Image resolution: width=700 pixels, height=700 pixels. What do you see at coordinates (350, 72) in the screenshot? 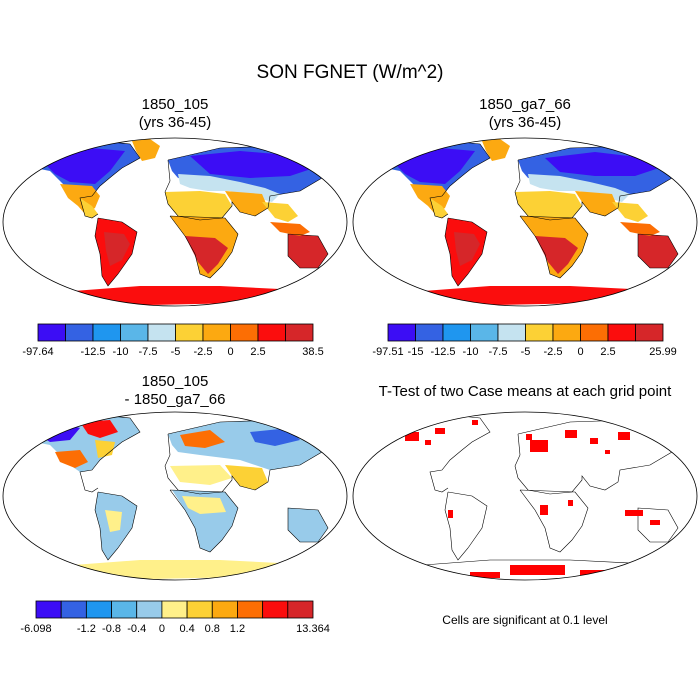
I see `figure-title: SON FGNET (W/m^2)` at bounding box center [350, 72].